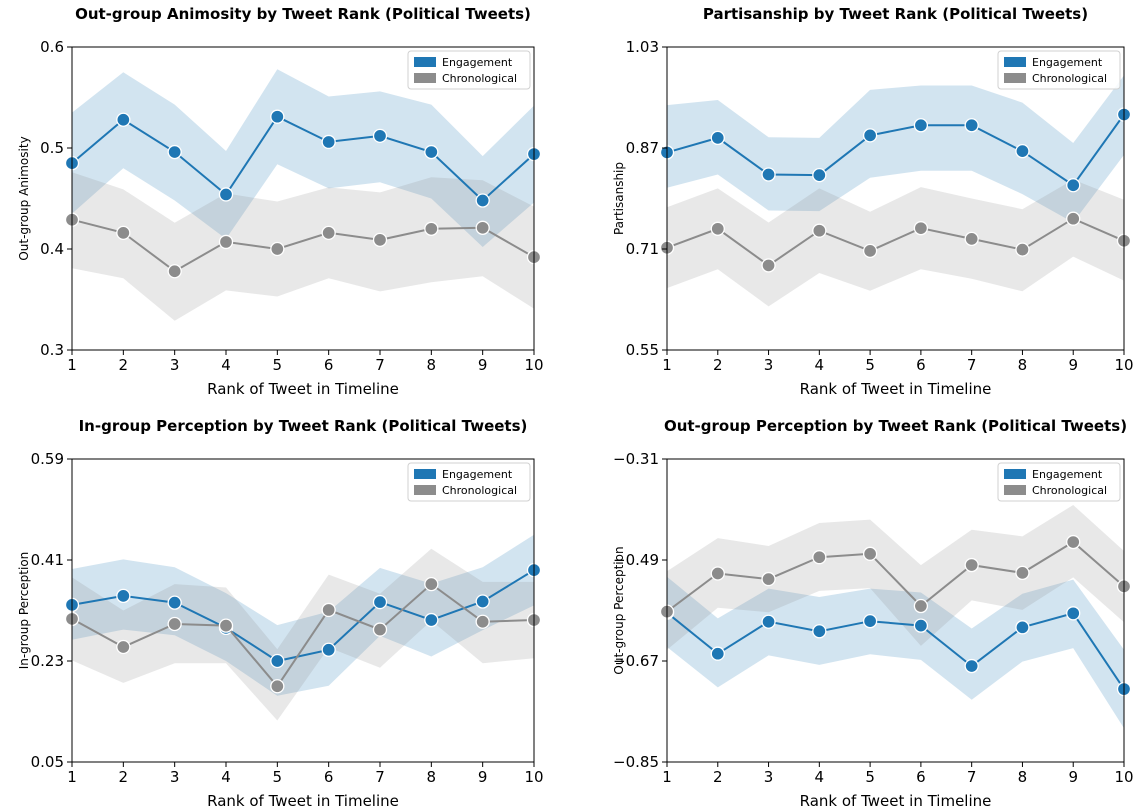  I want to click on y-tick-label: 0.05, so click(47, 762).